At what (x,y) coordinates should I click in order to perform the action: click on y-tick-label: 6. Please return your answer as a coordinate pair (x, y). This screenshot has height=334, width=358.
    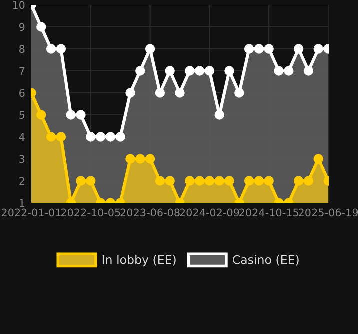
    Looking at the image, I should click on (22, 93).